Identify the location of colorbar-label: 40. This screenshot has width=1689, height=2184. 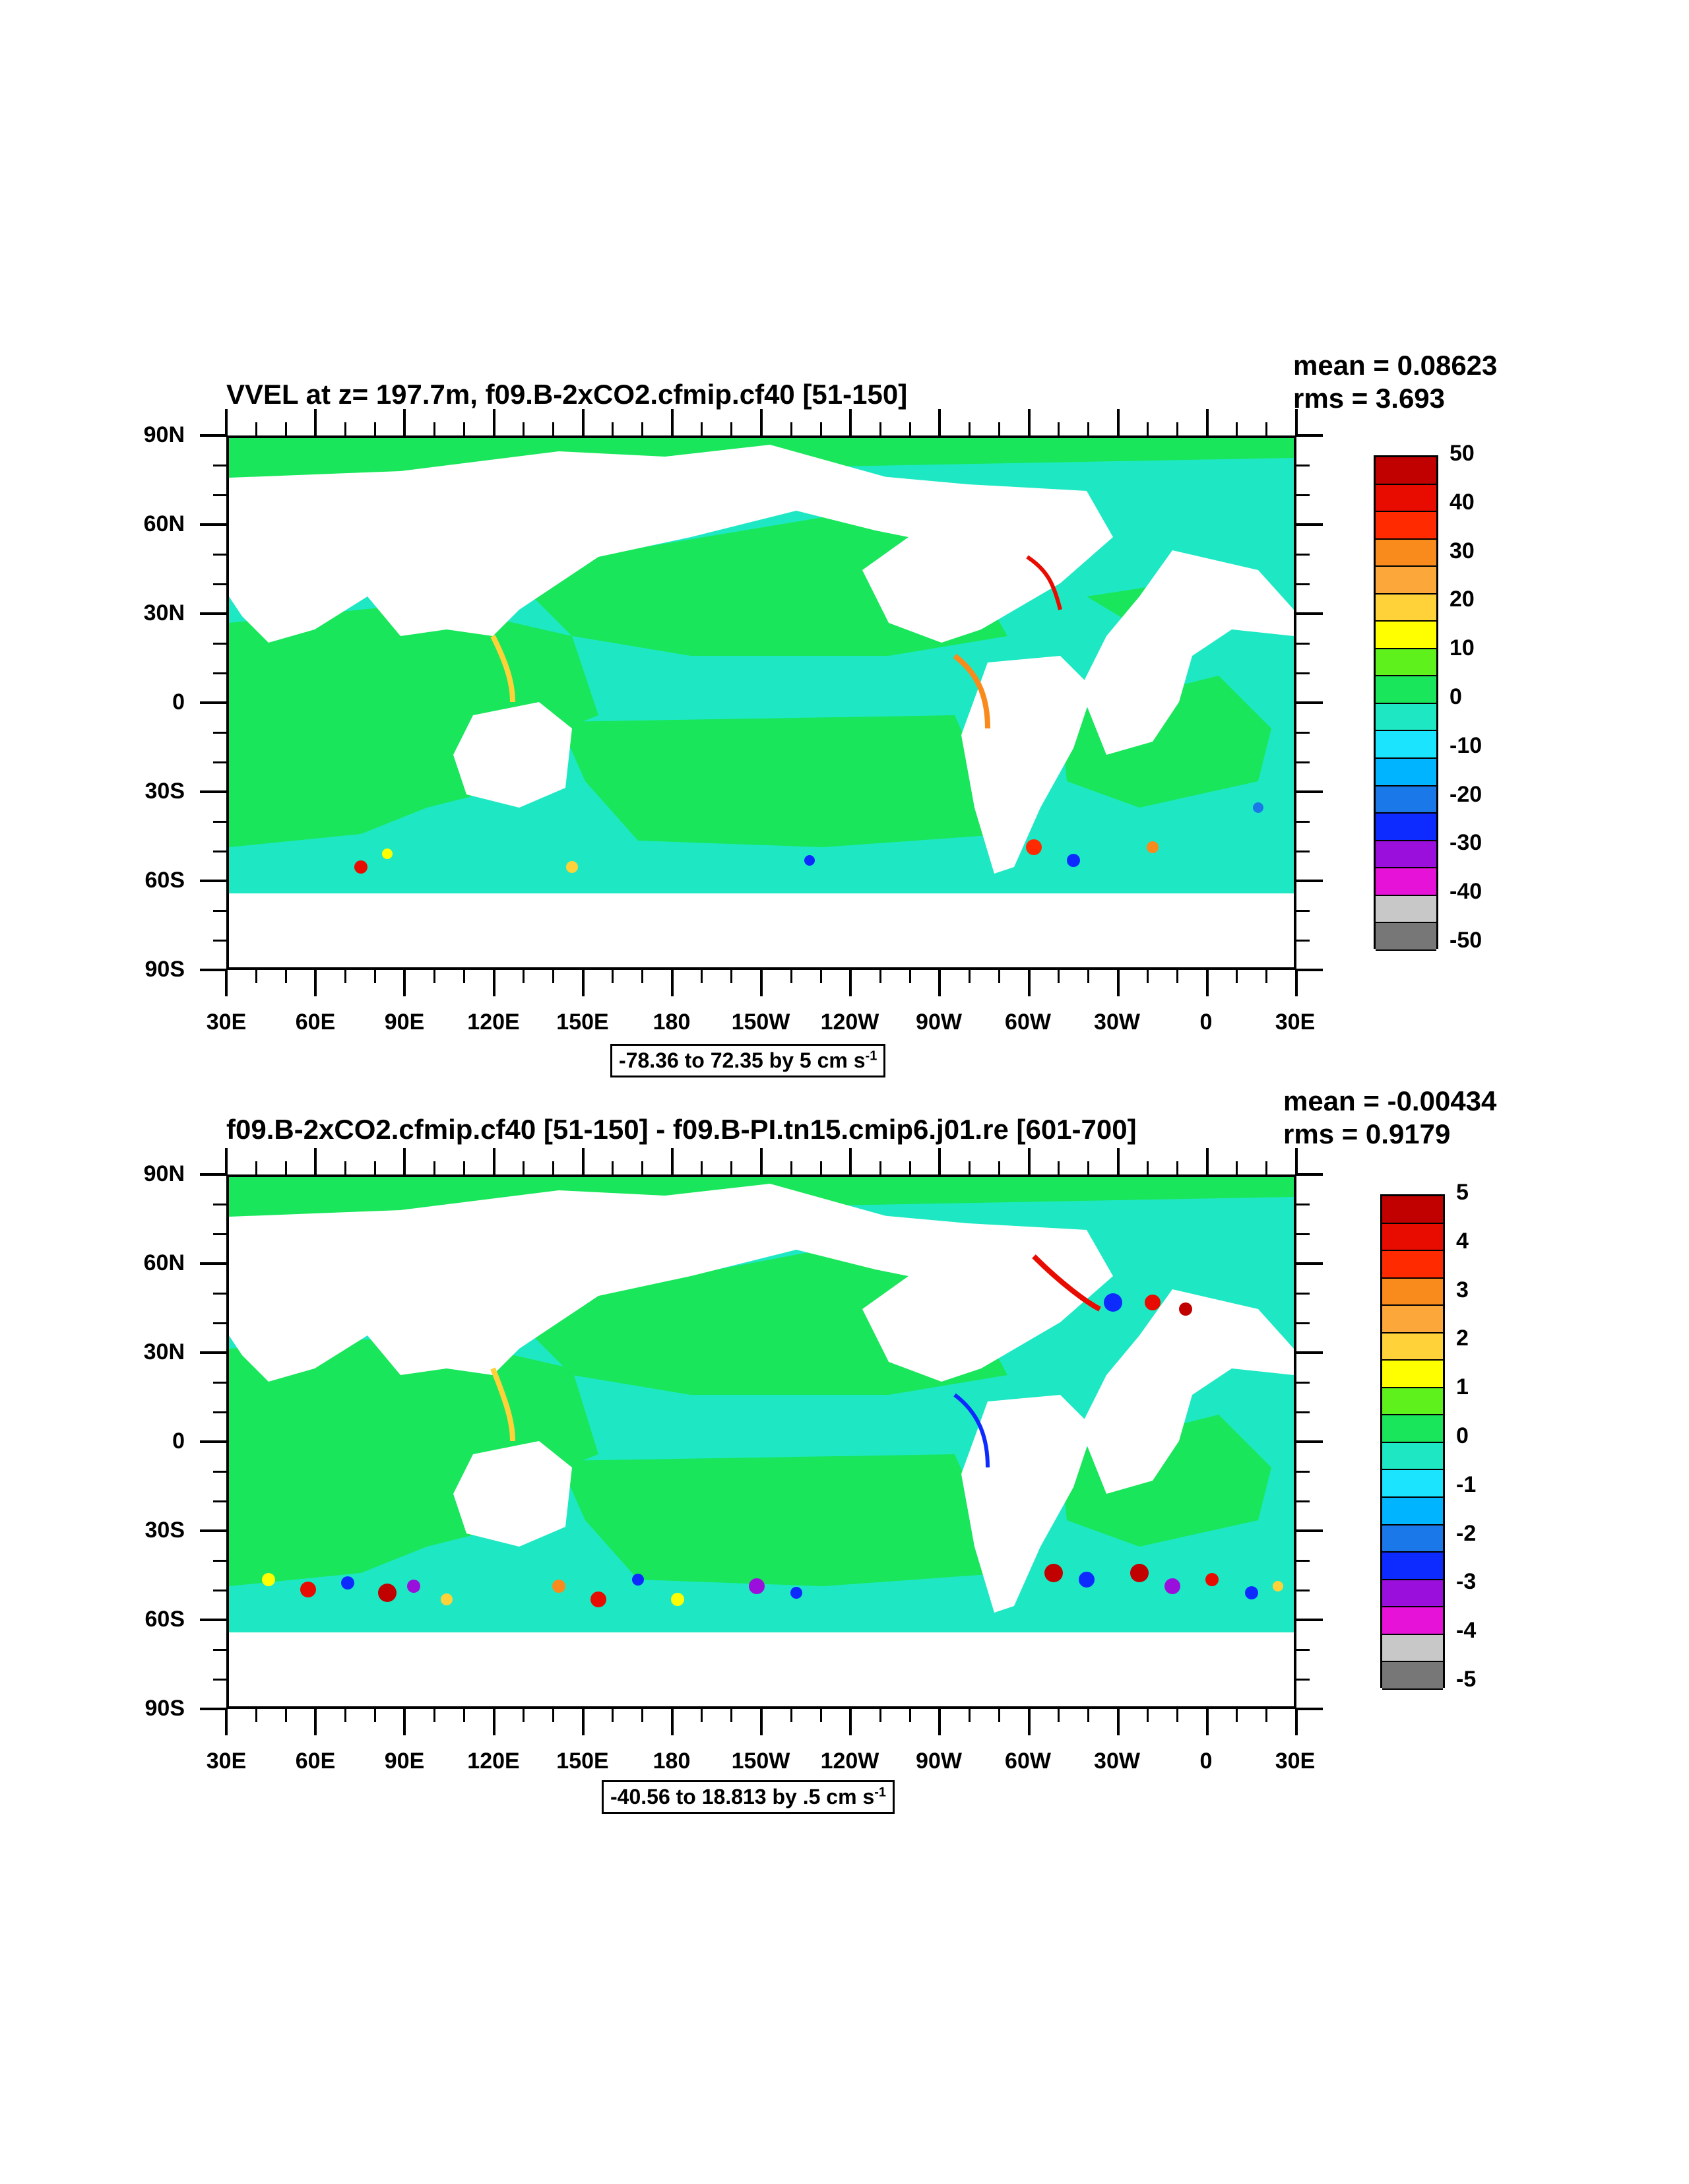
(1462, 502).